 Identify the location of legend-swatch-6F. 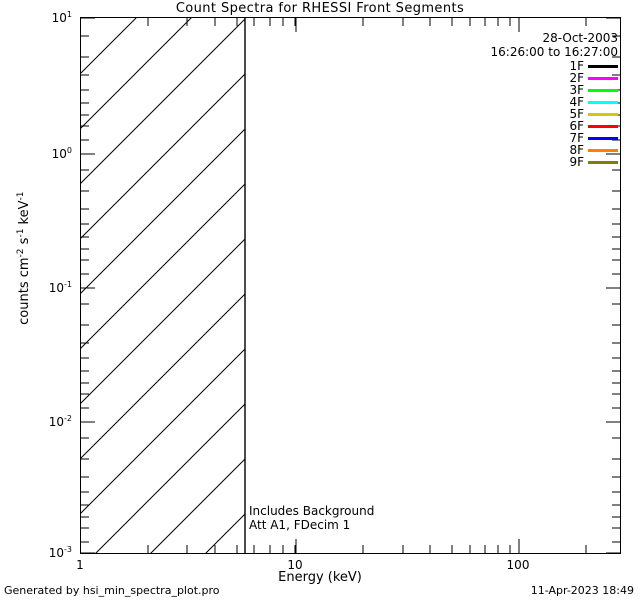
(603, 126).